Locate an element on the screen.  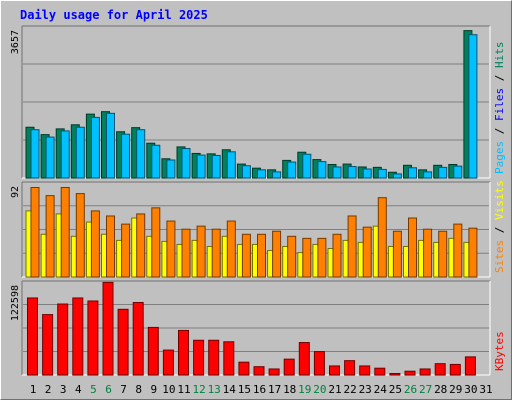
x-tick-label-10: 10 is located at coordinates (168, 389).